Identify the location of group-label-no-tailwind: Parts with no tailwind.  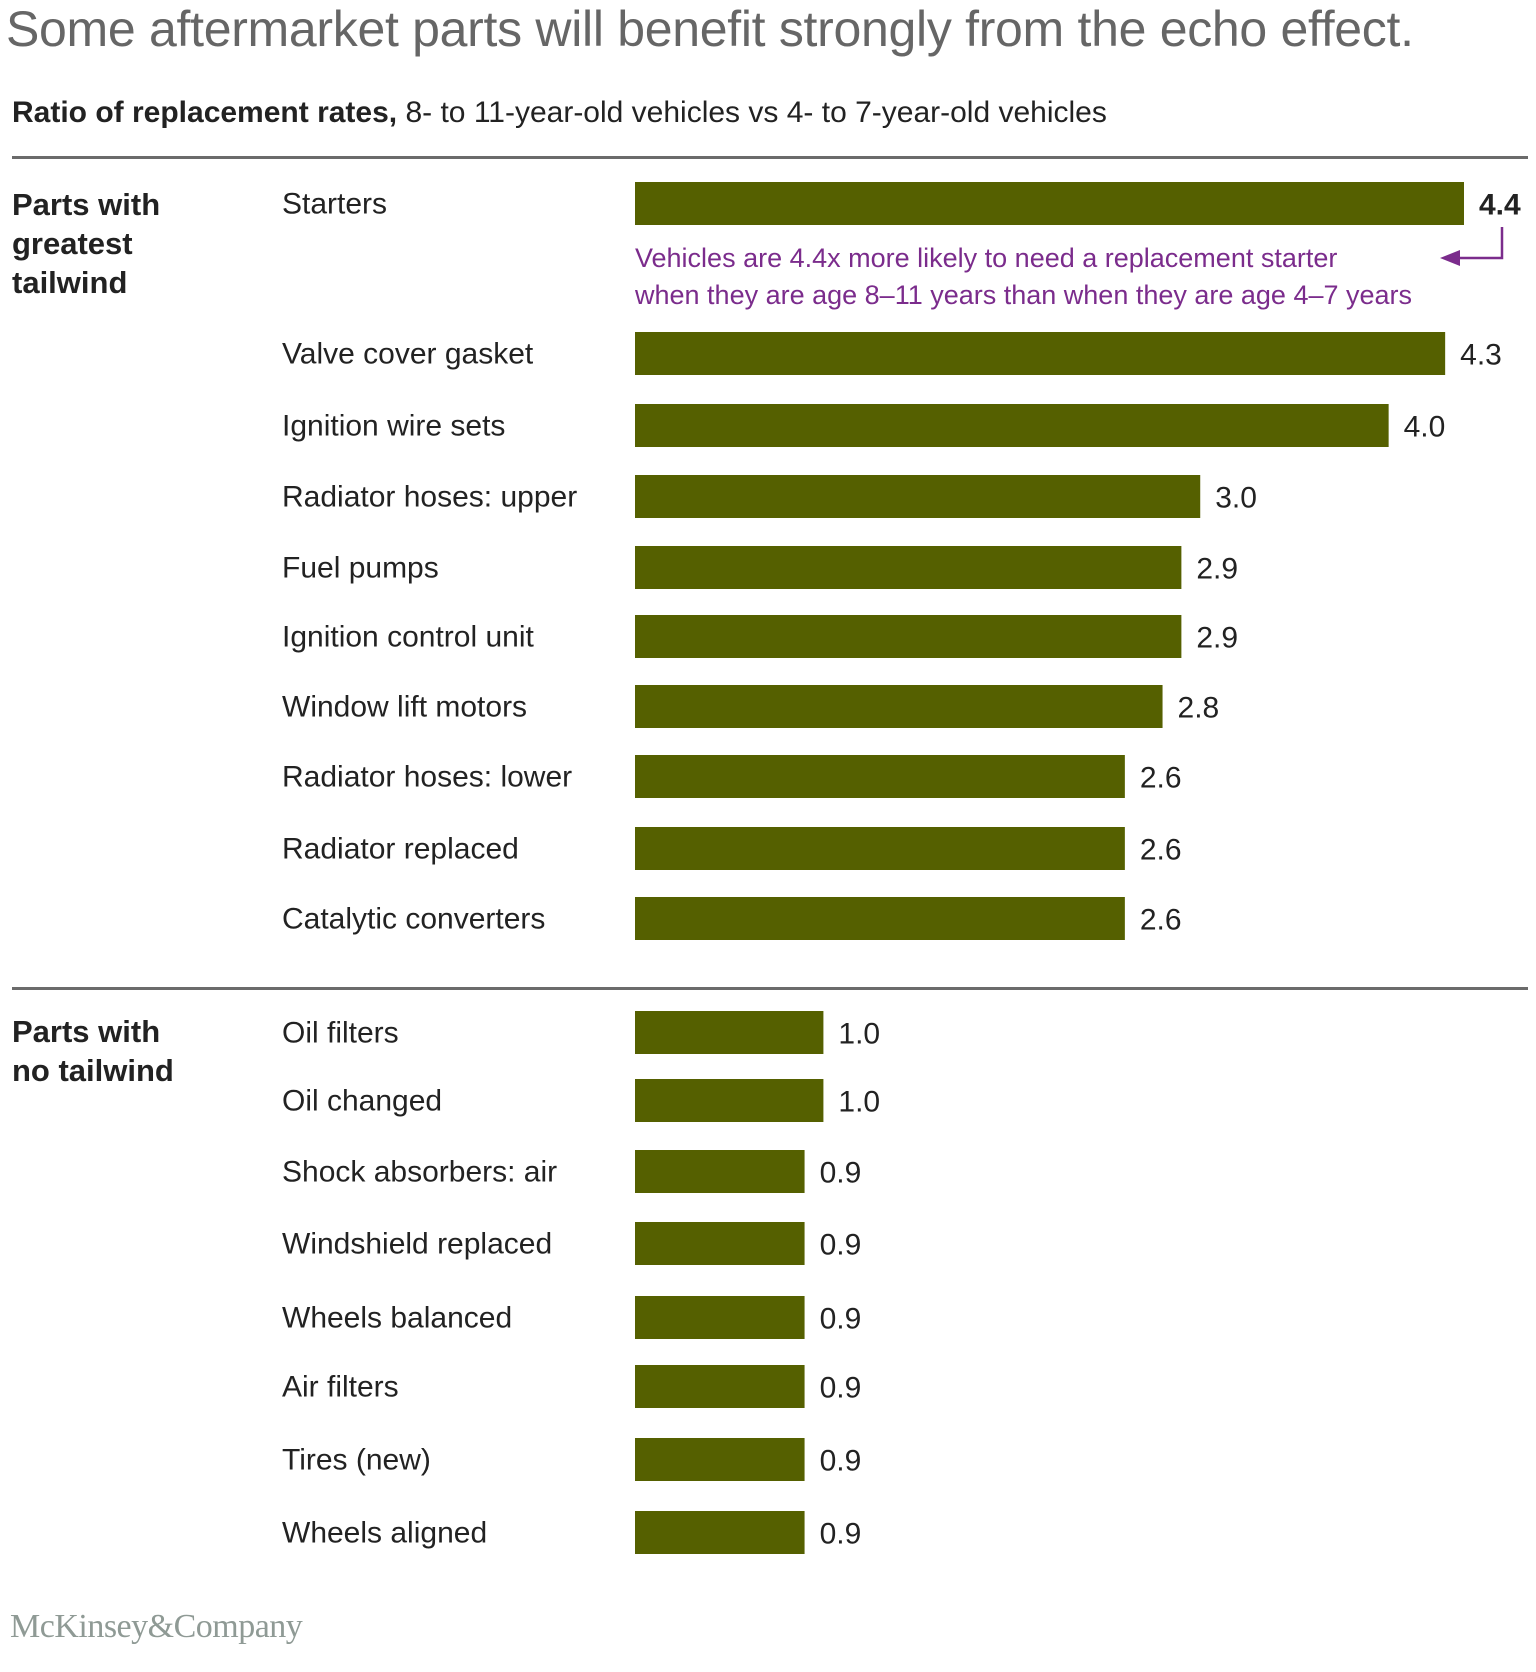
(93, 1051).